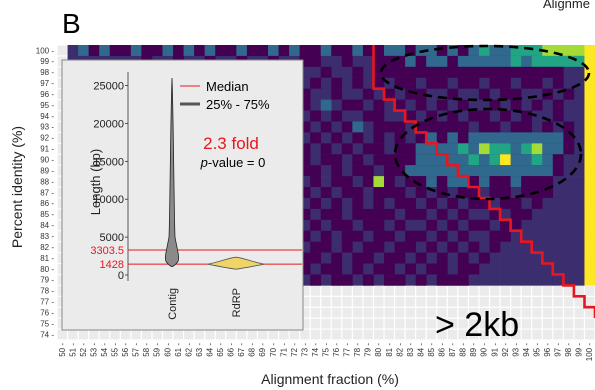 This screenshot has height=390, width=595. I want to click on y-tick-label: 94 -, so click(47, 116).